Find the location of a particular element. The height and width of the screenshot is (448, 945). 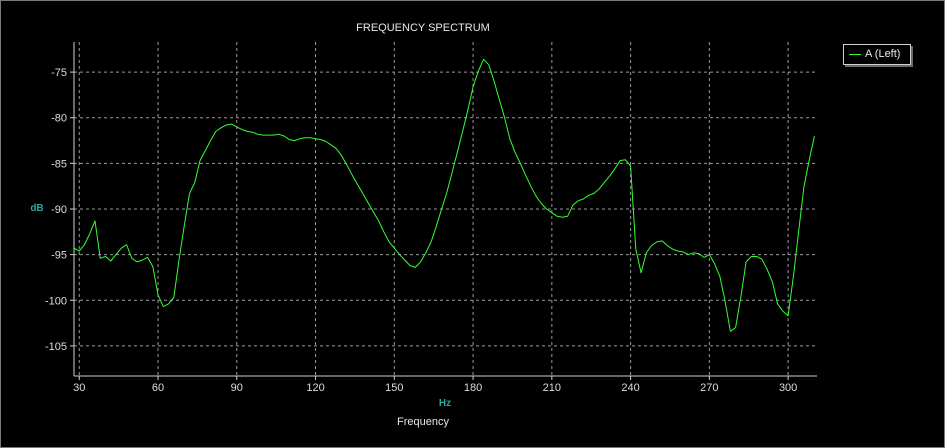

y-tick-label: -100 is located at coordinates (56, 301).